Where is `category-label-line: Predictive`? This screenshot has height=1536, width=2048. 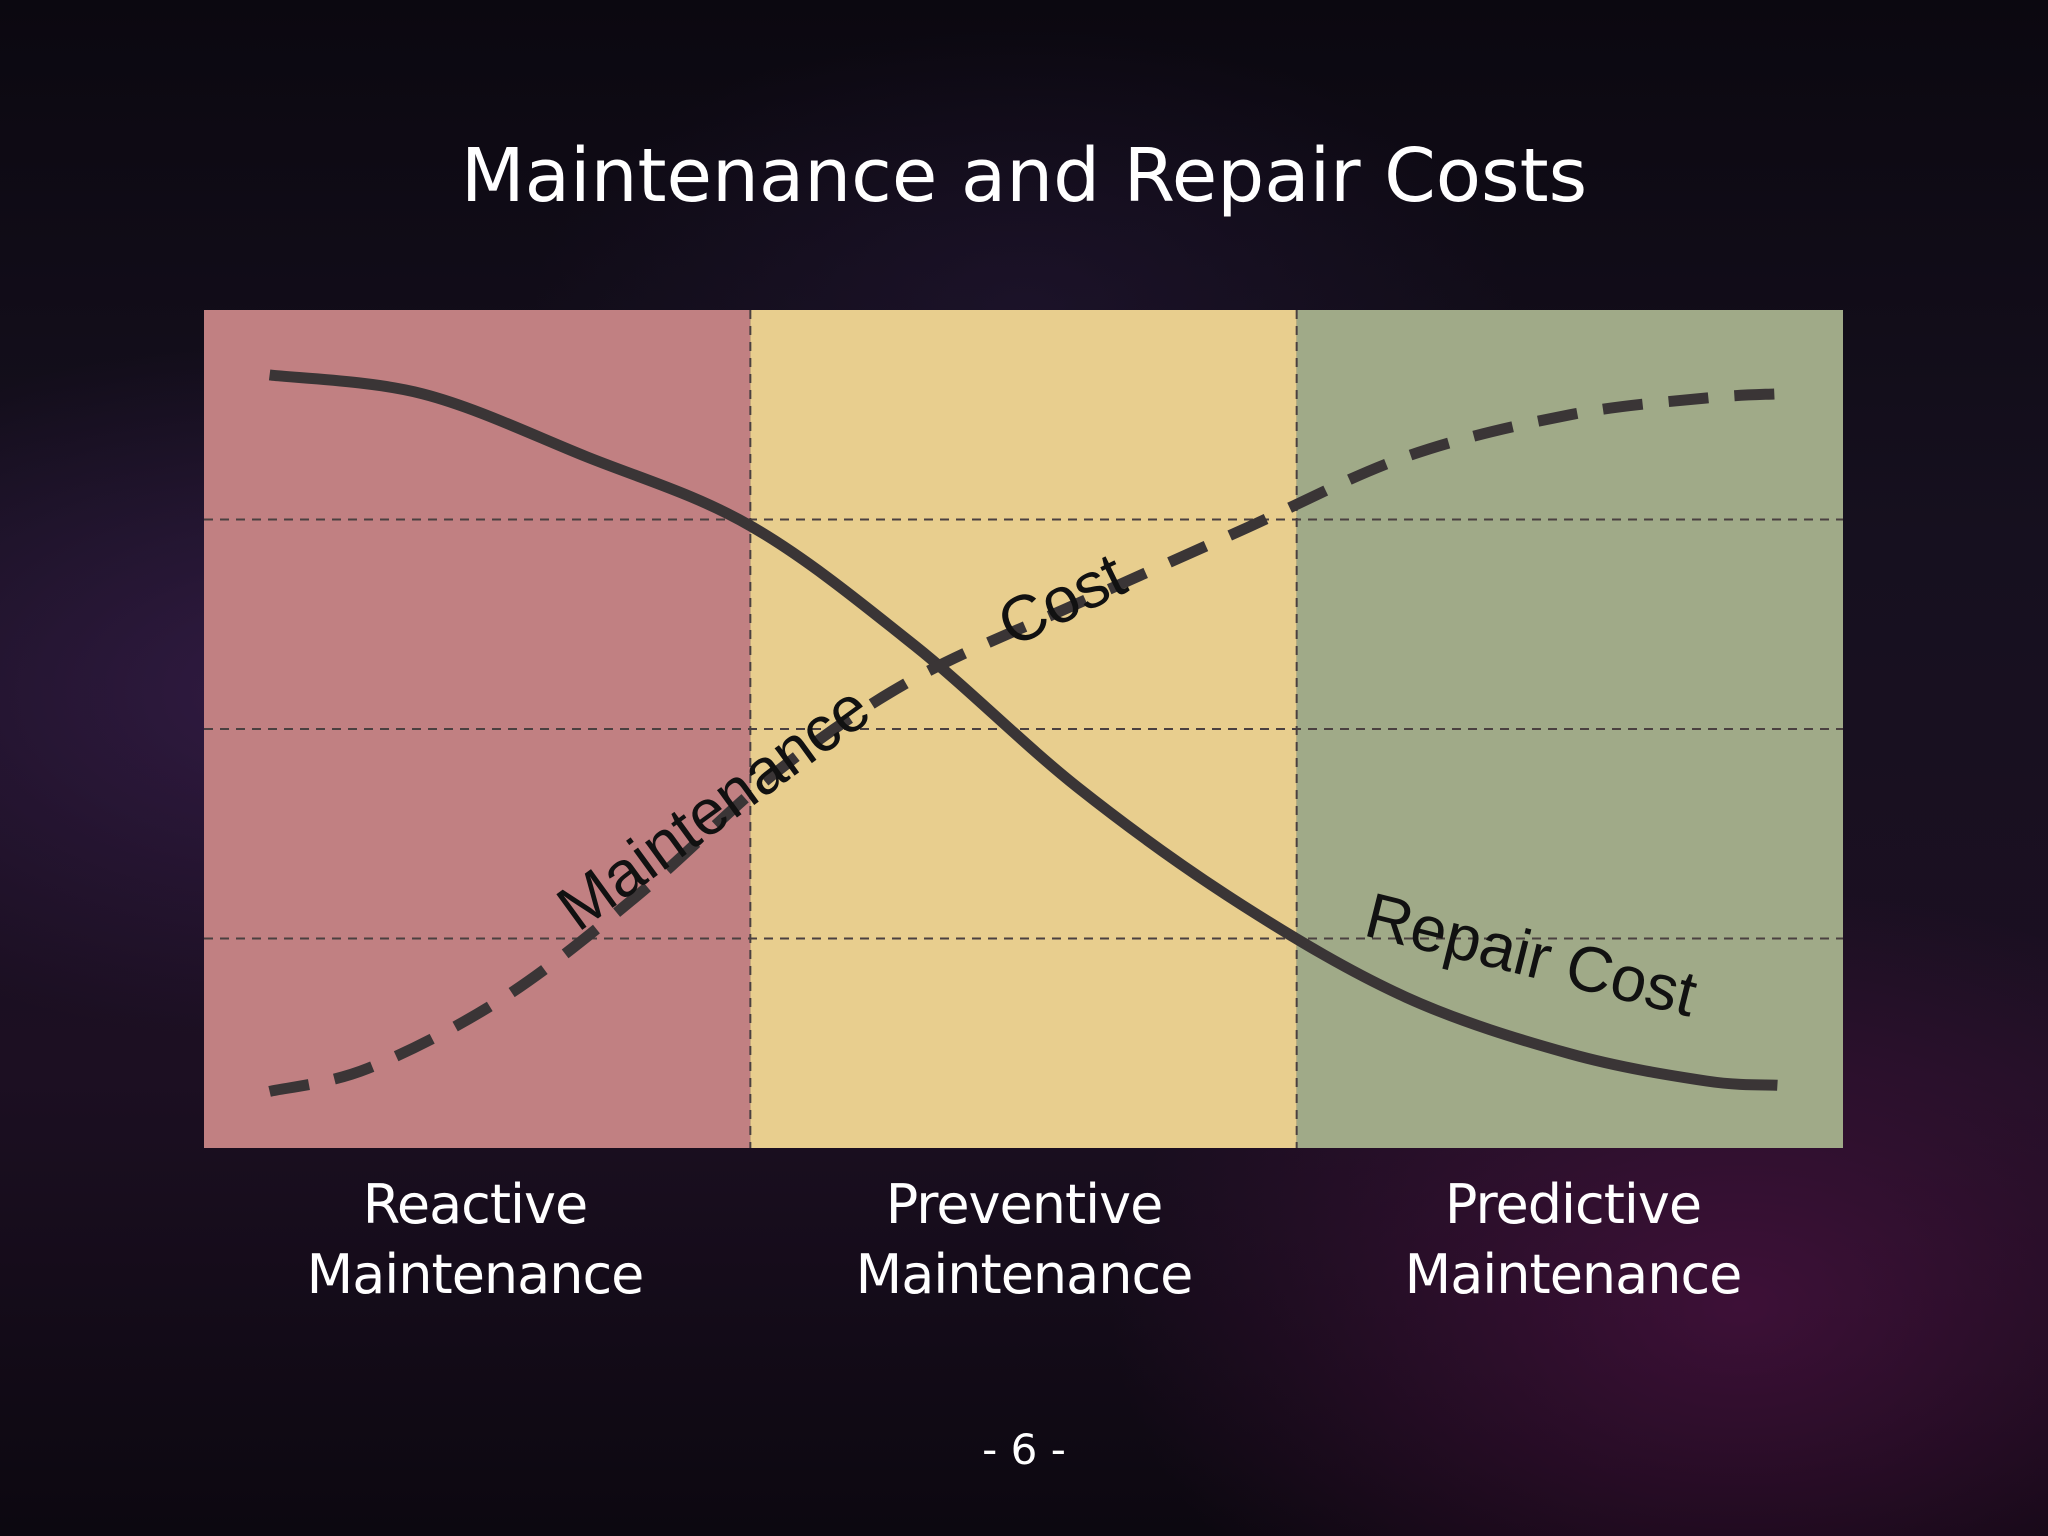
category-label-line: Predictive is located at coordinates (1573, 1204).